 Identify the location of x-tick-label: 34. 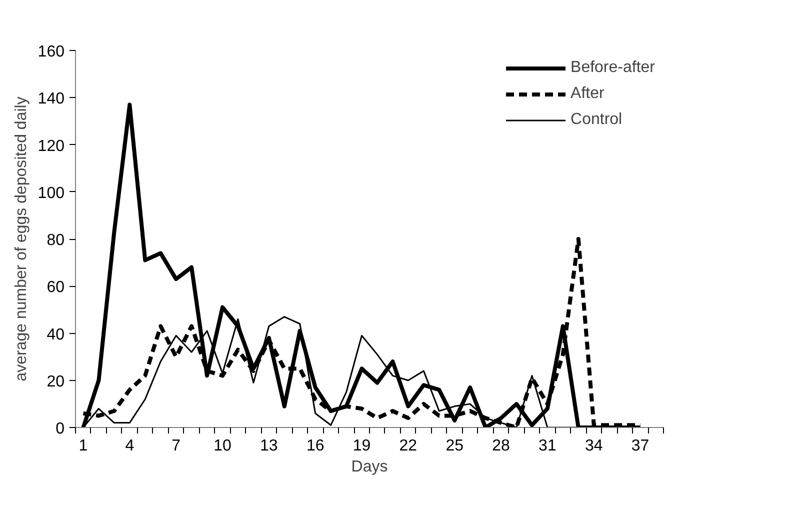
(593, 446).